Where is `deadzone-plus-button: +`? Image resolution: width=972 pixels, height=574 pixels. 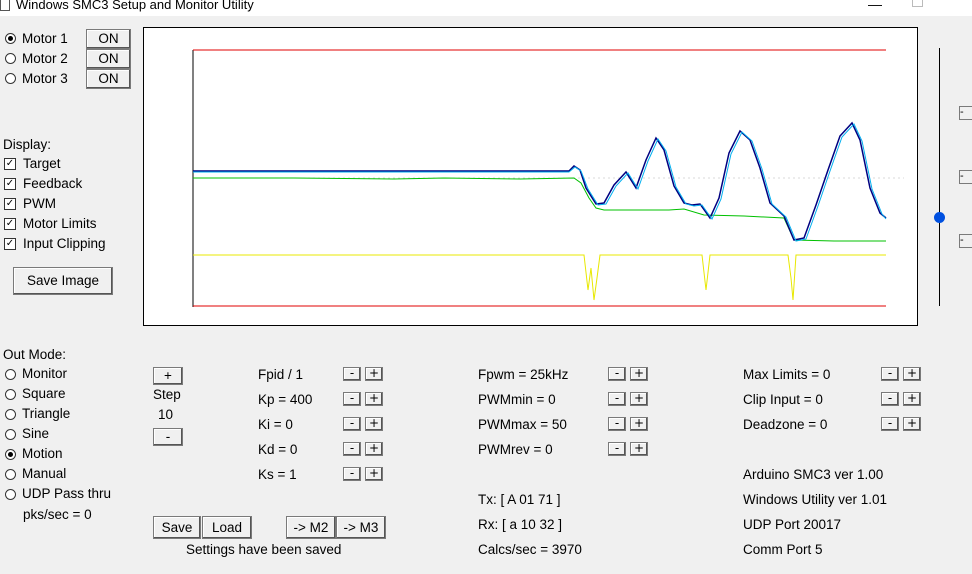
deadzone-plus-button: + is located at coordinates (912, 424).